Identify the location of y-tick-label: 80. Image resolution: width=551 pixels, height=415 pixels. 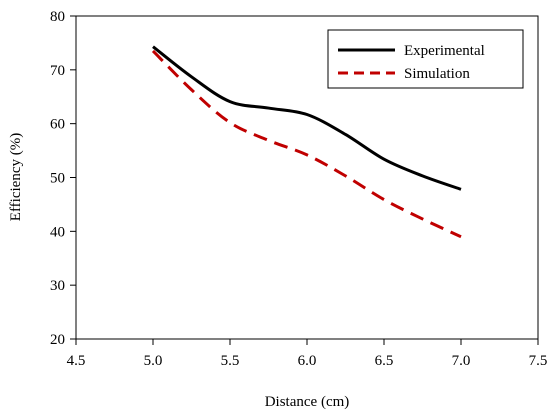
(57, 17).